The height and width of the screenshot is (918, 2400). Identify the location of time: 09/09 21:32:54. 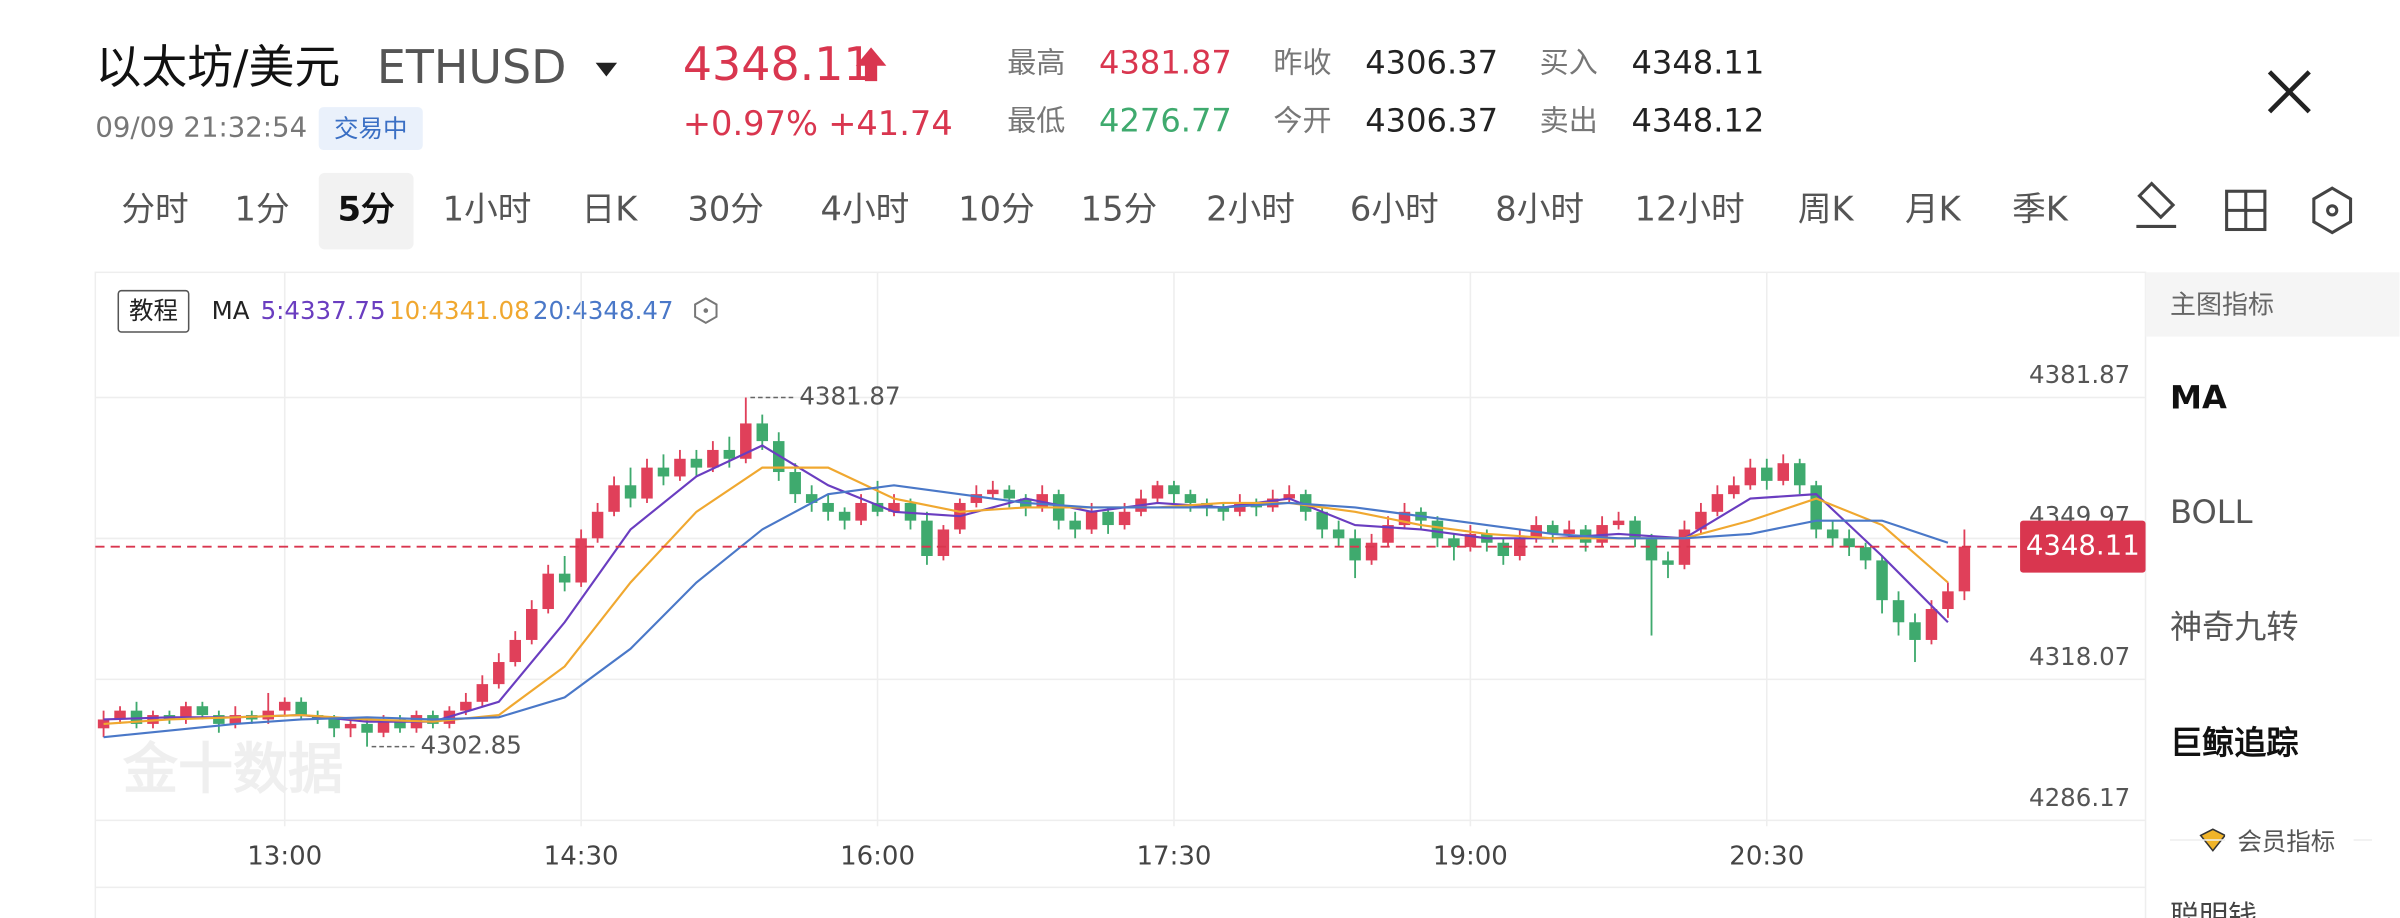
(201, 128).